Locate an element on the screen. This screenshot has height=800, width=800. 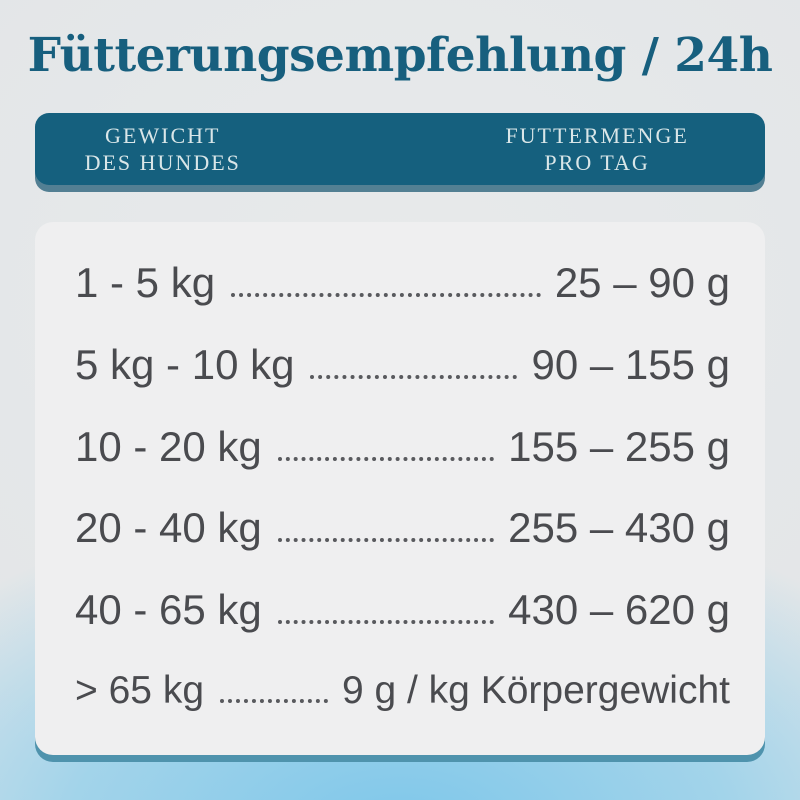
header-amount-line2: PRO TAG is located at coordinates (597, 162).